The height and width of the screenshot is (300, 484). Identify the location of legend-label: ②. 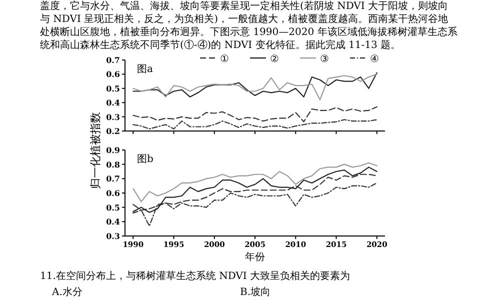
(274, 59).